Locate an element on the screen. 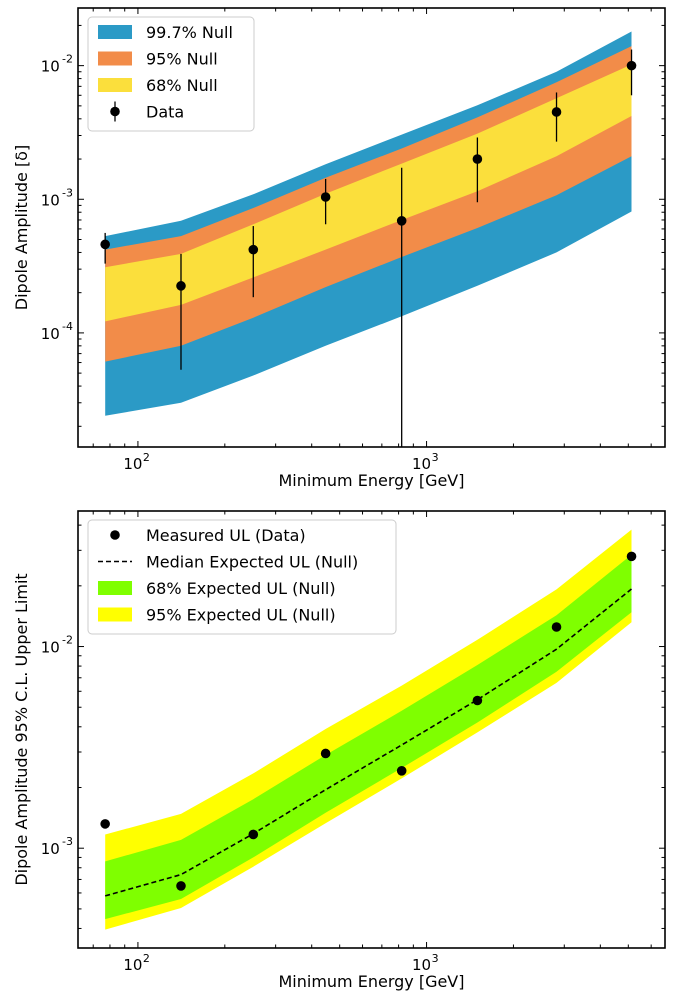  bottom-legend-label: Measured UL (Data) is located at coordinates (226, 535).